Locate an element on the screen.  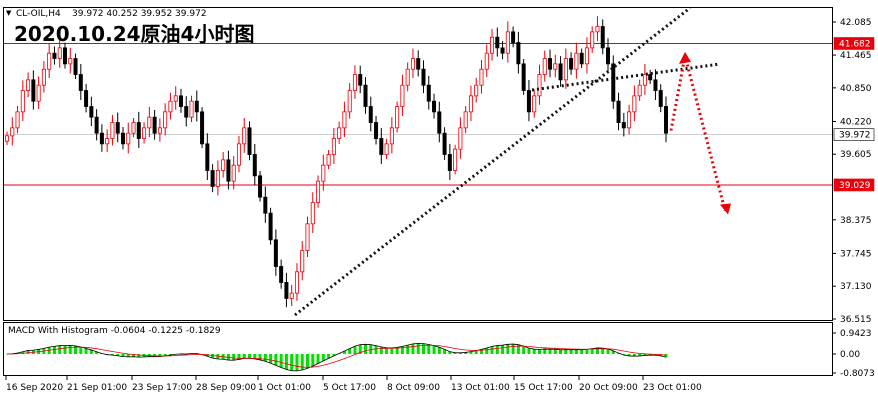
x-tick-label: 23 Oct 01:00 is located at coordinates (672, 388).